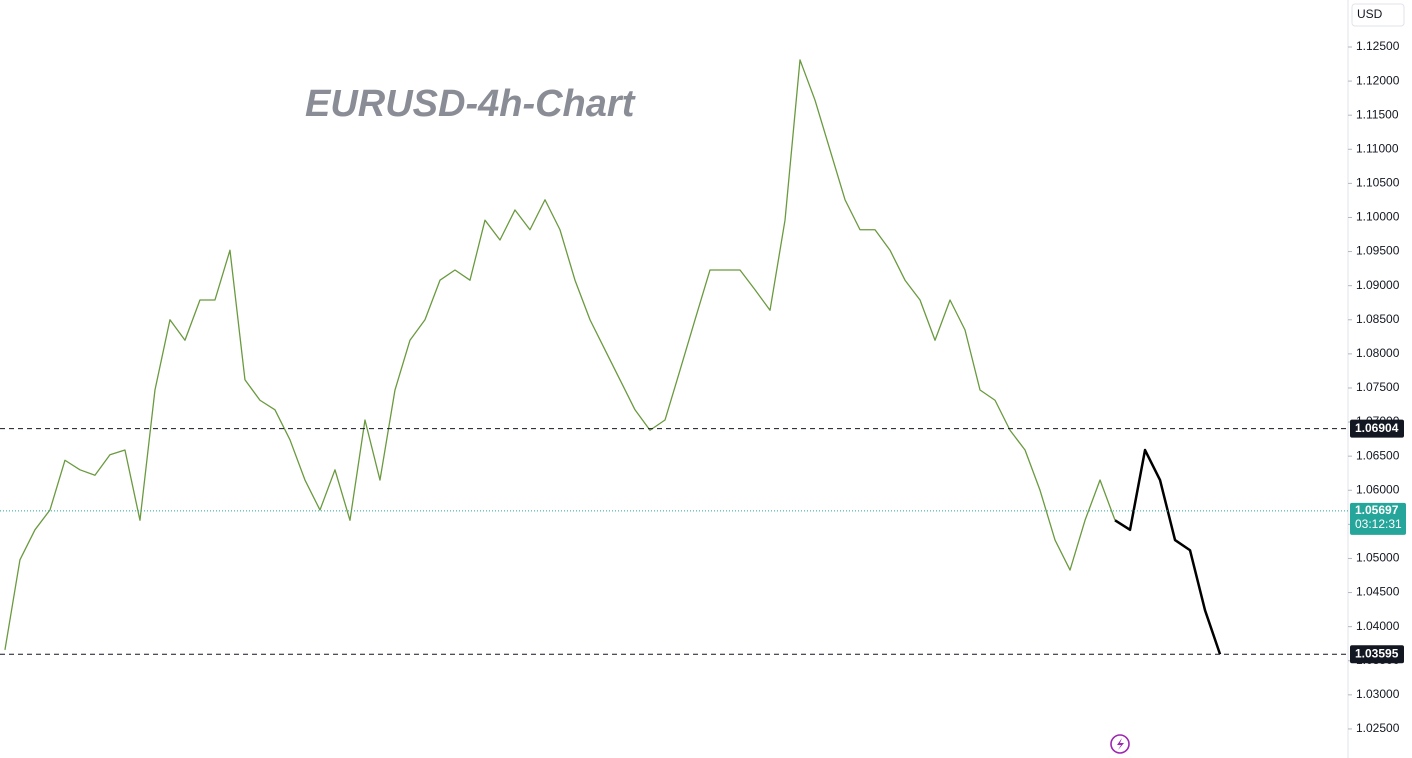 The width and height of the screenshot is (1412, 758). What do you see at coordinates (1378, 524) in the screenshot?
I see `countdown-label: 03:12:31` at bounding box center [1378, 524].